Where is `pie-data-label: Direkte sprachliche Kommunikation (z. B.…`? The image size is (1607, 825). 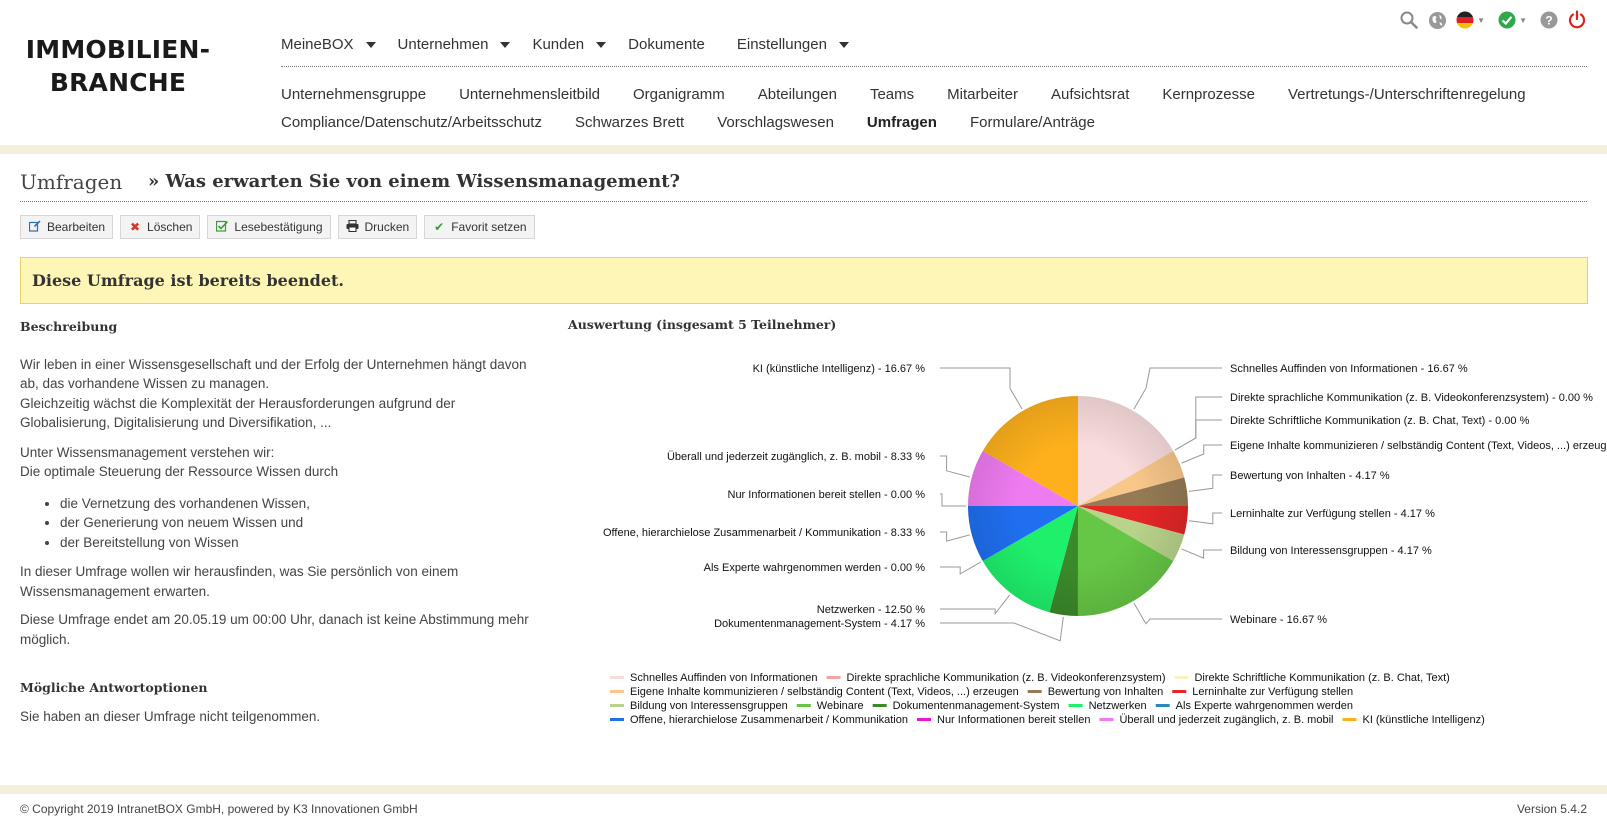
pie-data-label: Direkte sprachliche Kommunikation (z. B.… is located at coordinates (1411, 398).